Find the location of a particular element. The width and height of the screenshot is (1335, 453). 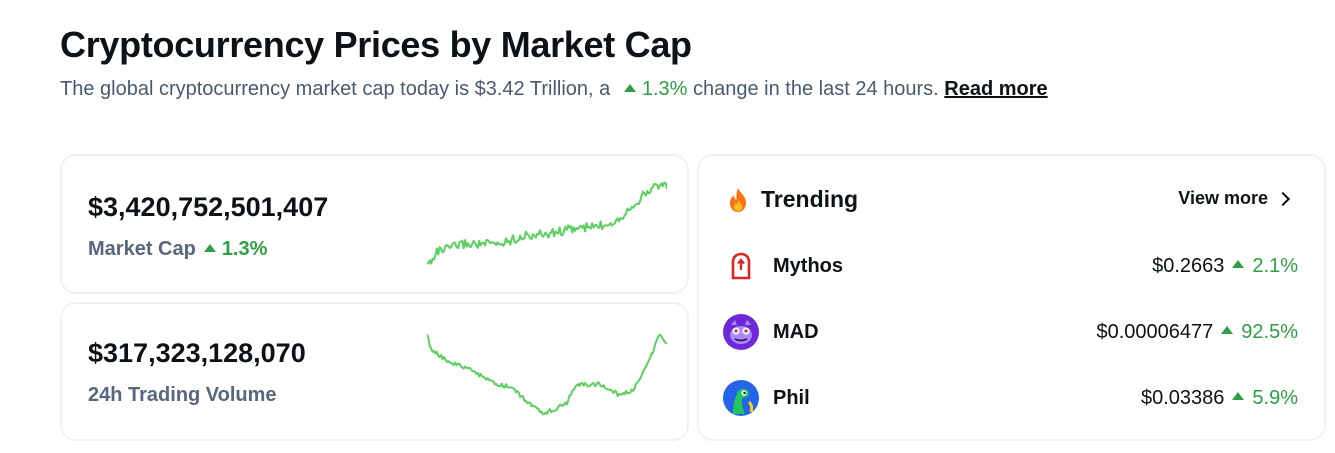

trading-volume-value: $317,323,128,070 is located at coordinates (197, 353).